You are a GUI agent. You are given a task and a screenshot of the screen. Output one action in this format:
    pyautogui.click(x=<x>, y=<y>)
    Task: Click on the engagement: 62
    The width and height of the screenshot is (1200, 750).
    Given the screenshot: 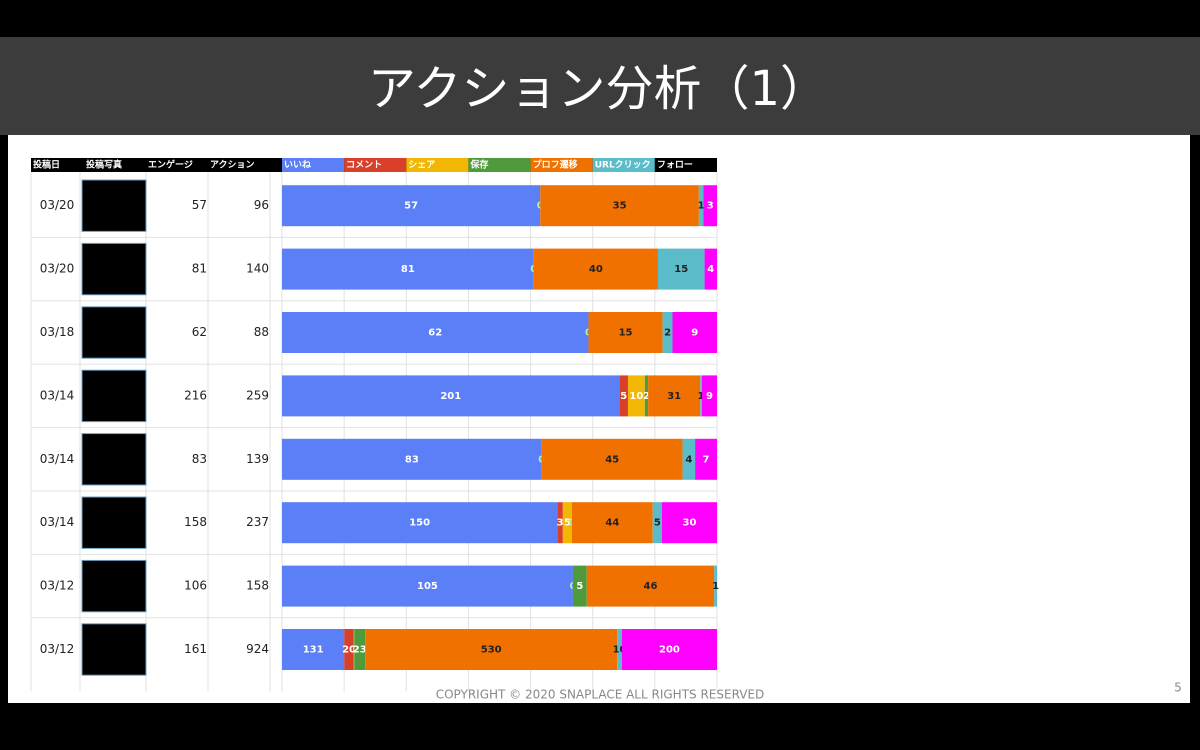 What is the action you would take?
    pyautogui.click(x=199, y=332)
    